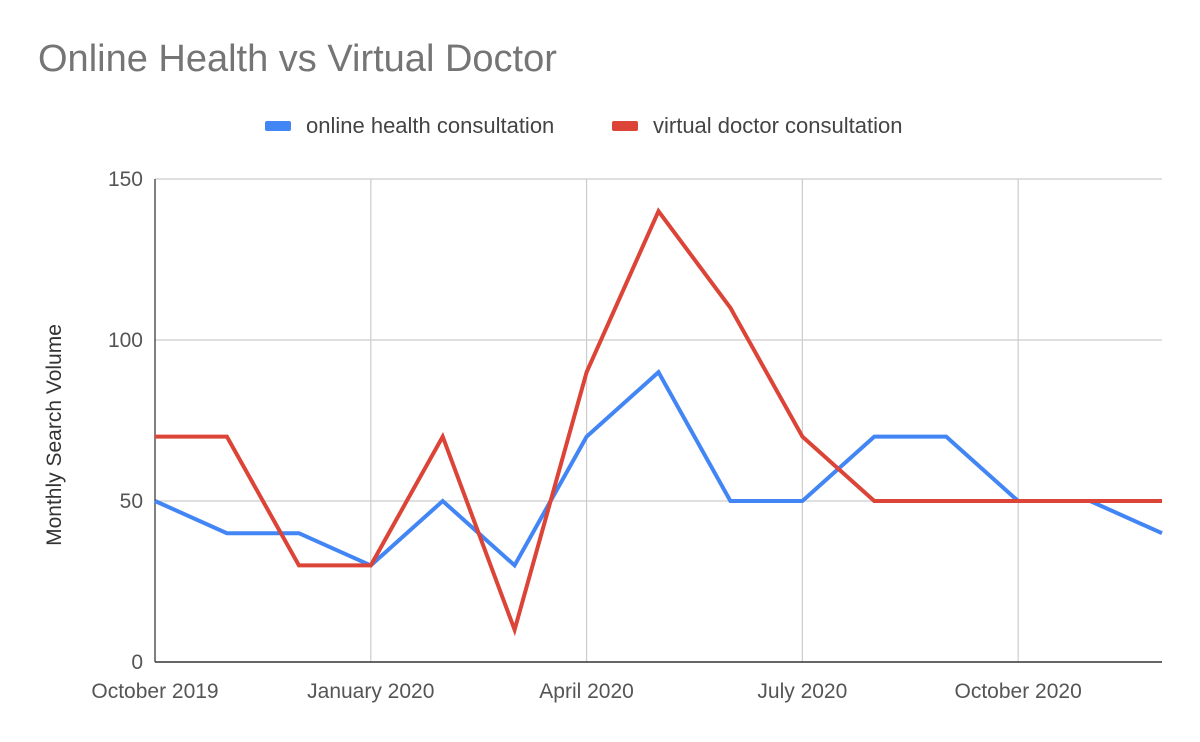 This screenshot has height=742, width=1200. I want to click on legend-label: virtual doctor consultation, so click(777, 125).